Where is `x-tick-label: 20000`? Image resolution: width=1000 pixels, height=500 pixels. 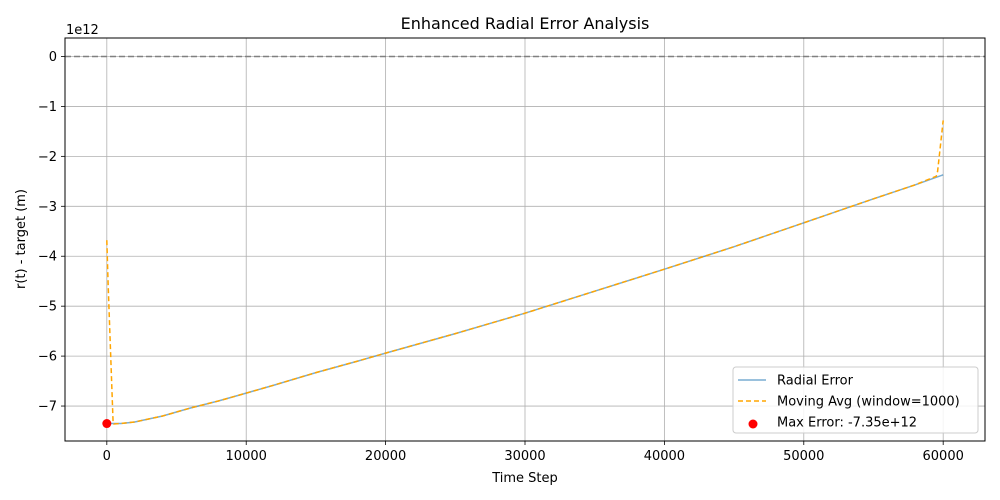
x-tick-label: 20000 is located at coordinates (385, 456).